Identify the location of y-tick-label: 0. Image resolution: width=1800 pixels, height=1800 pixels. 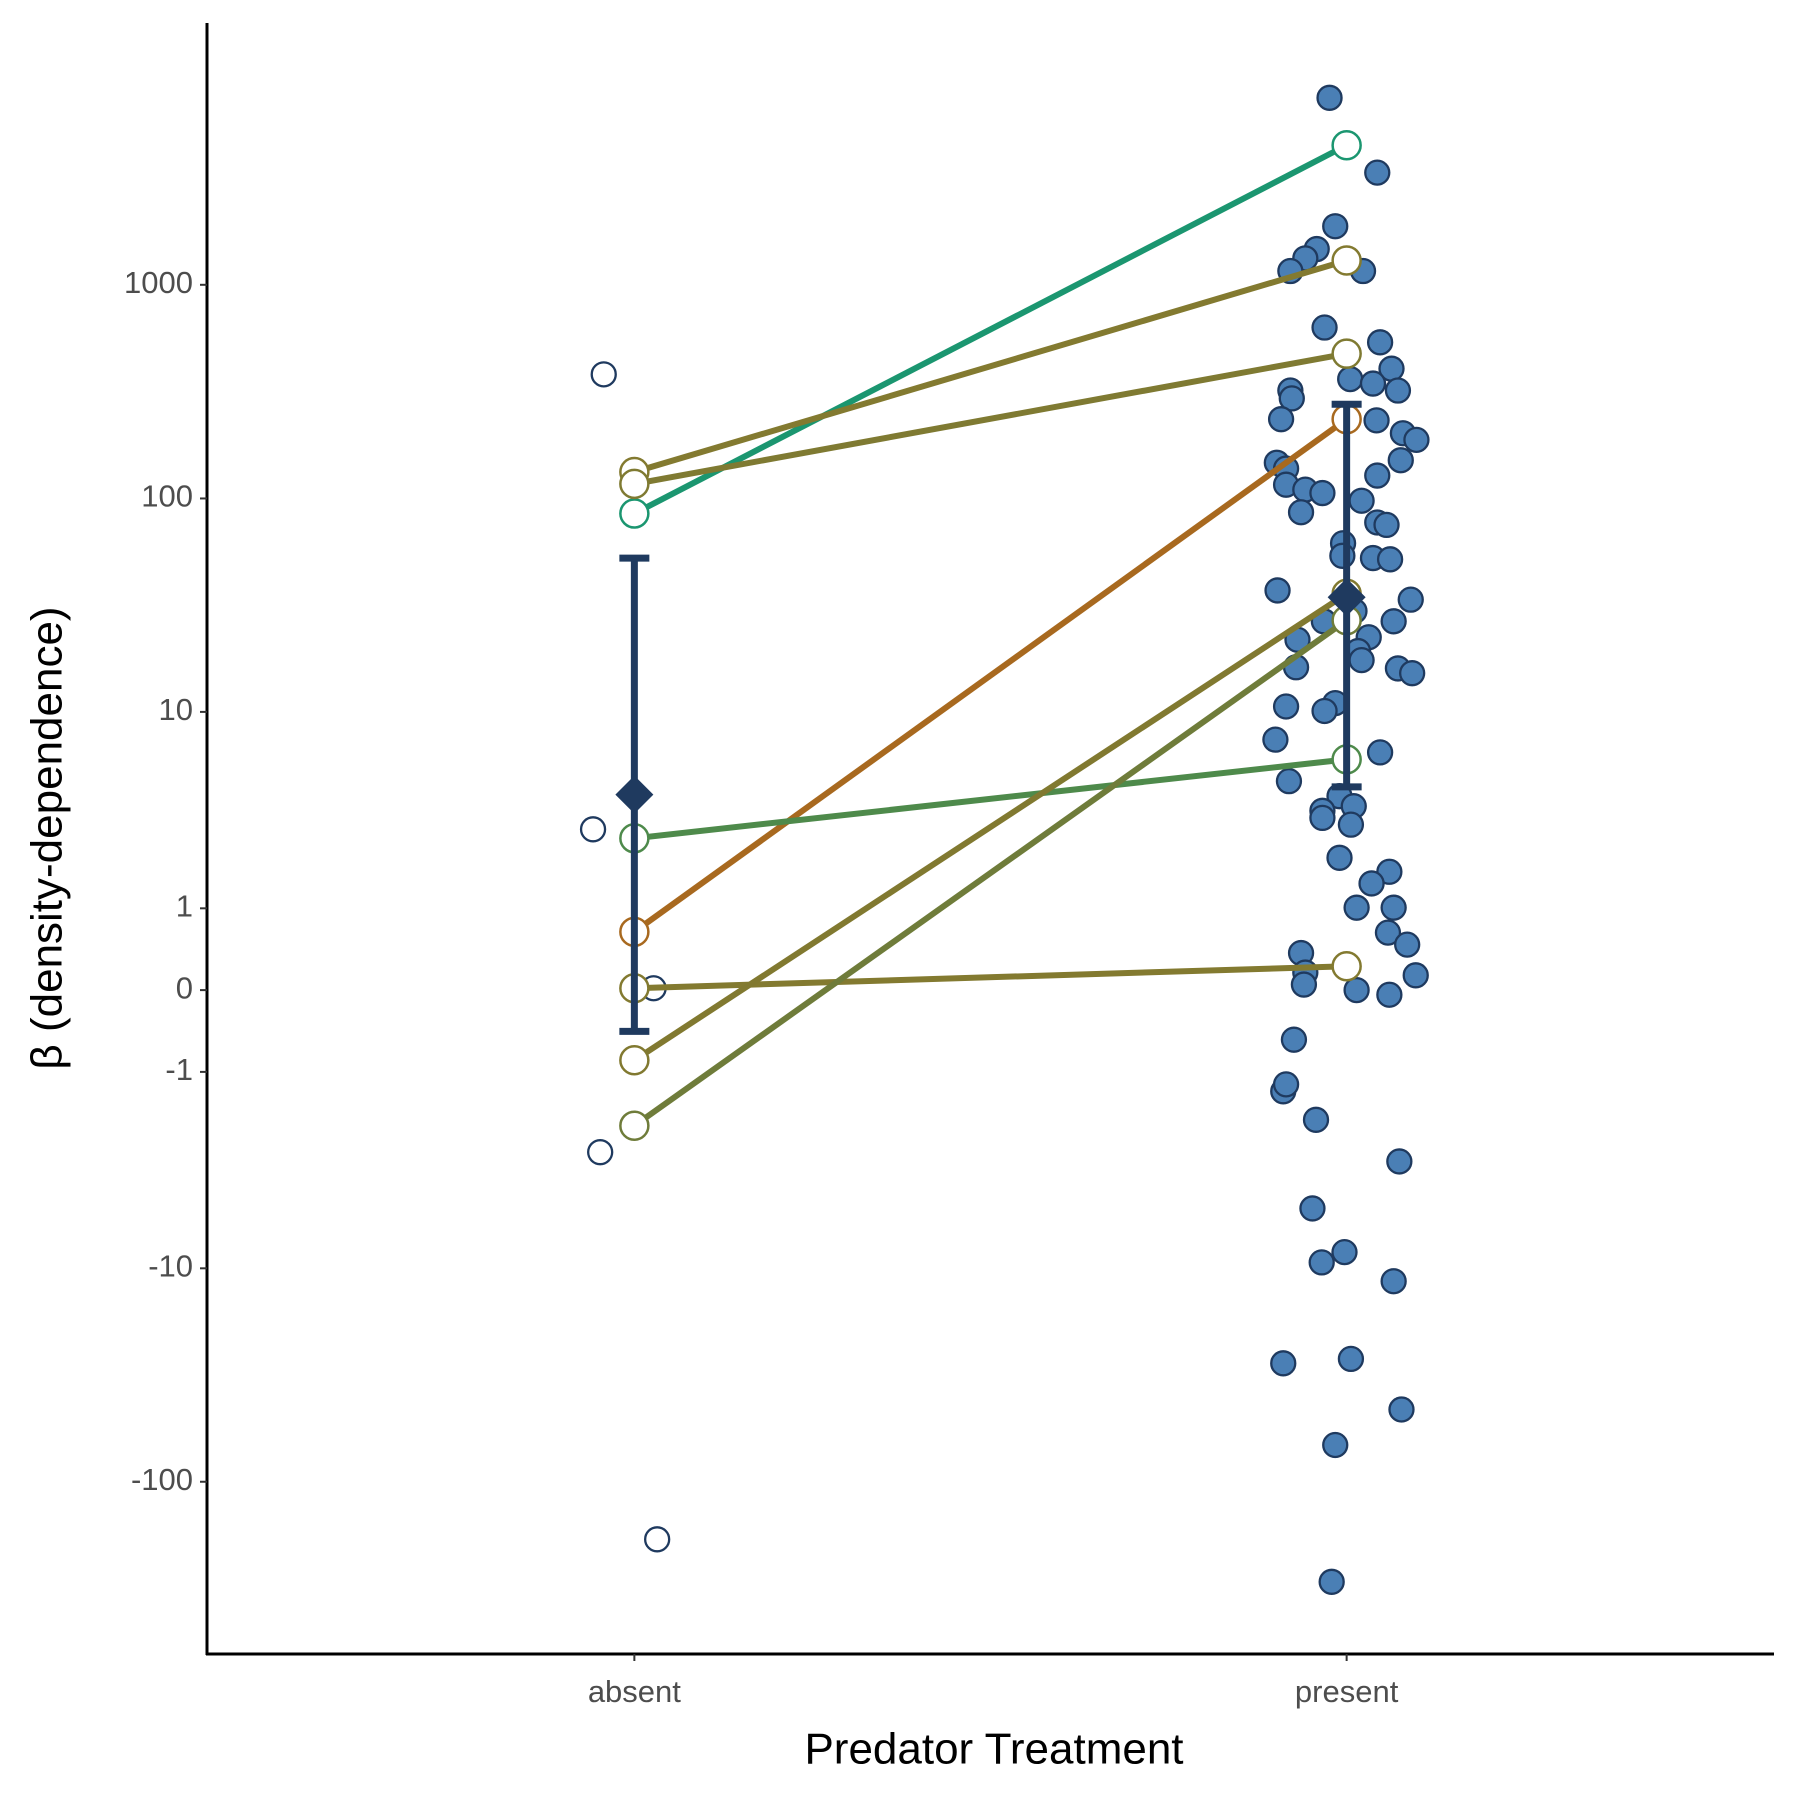
(184, 987).